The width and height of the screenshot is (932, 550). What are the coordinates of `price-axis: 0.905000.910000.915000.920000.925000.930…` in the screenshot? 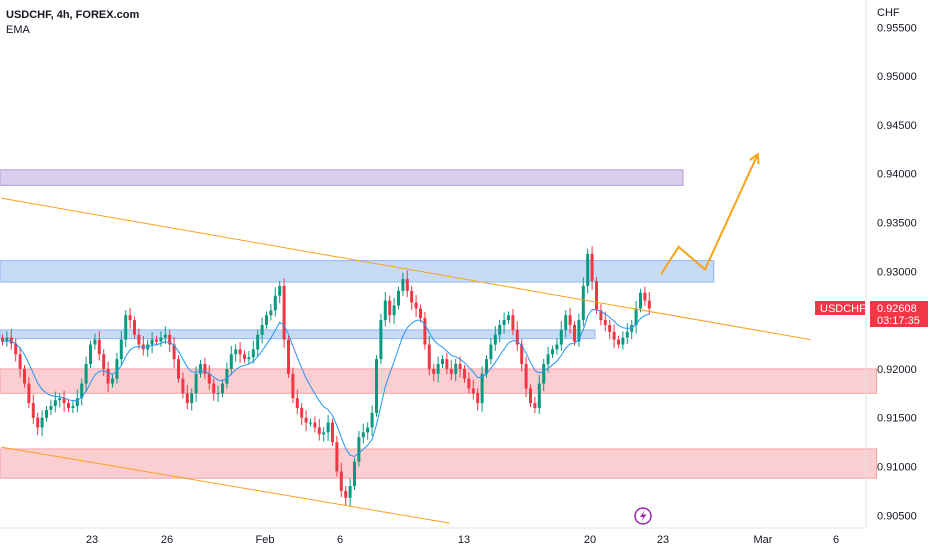 It's located at (897, 272).